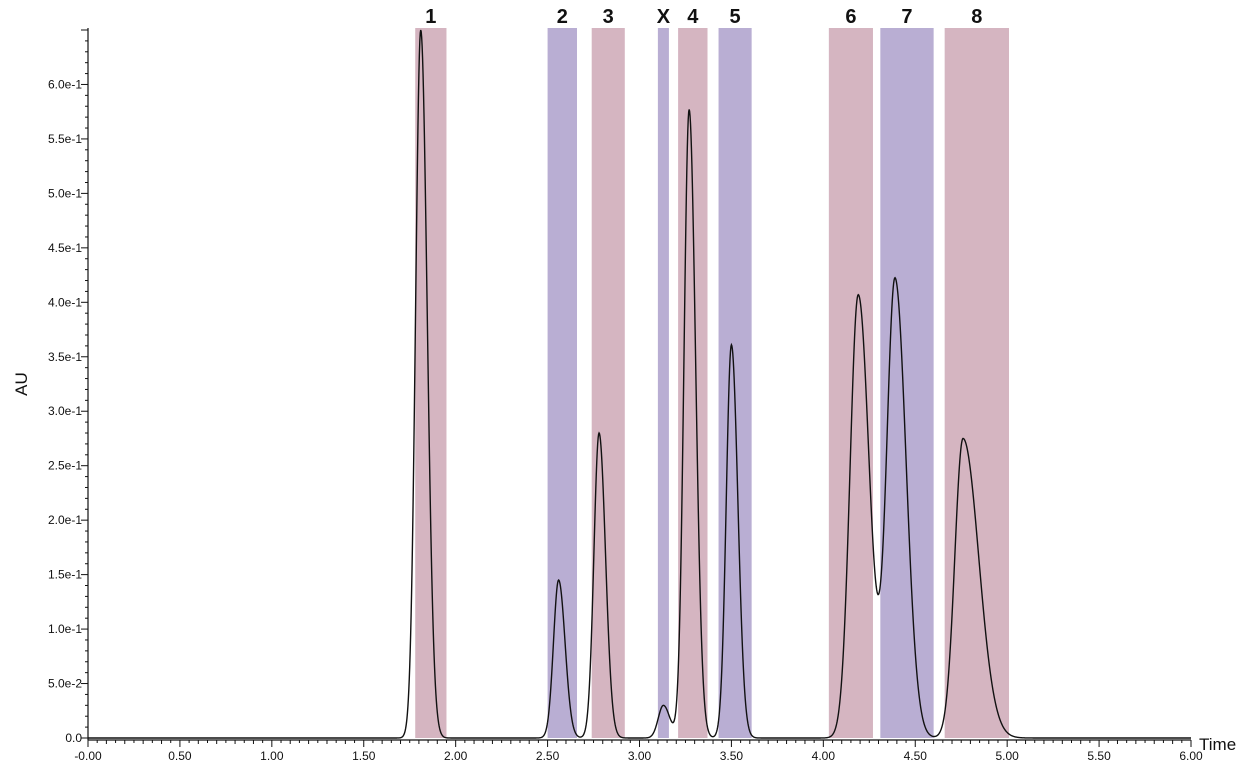 The image size is (1254, 772). I want to click on y-tick-label: 4.5e-1, so click(65, 248).